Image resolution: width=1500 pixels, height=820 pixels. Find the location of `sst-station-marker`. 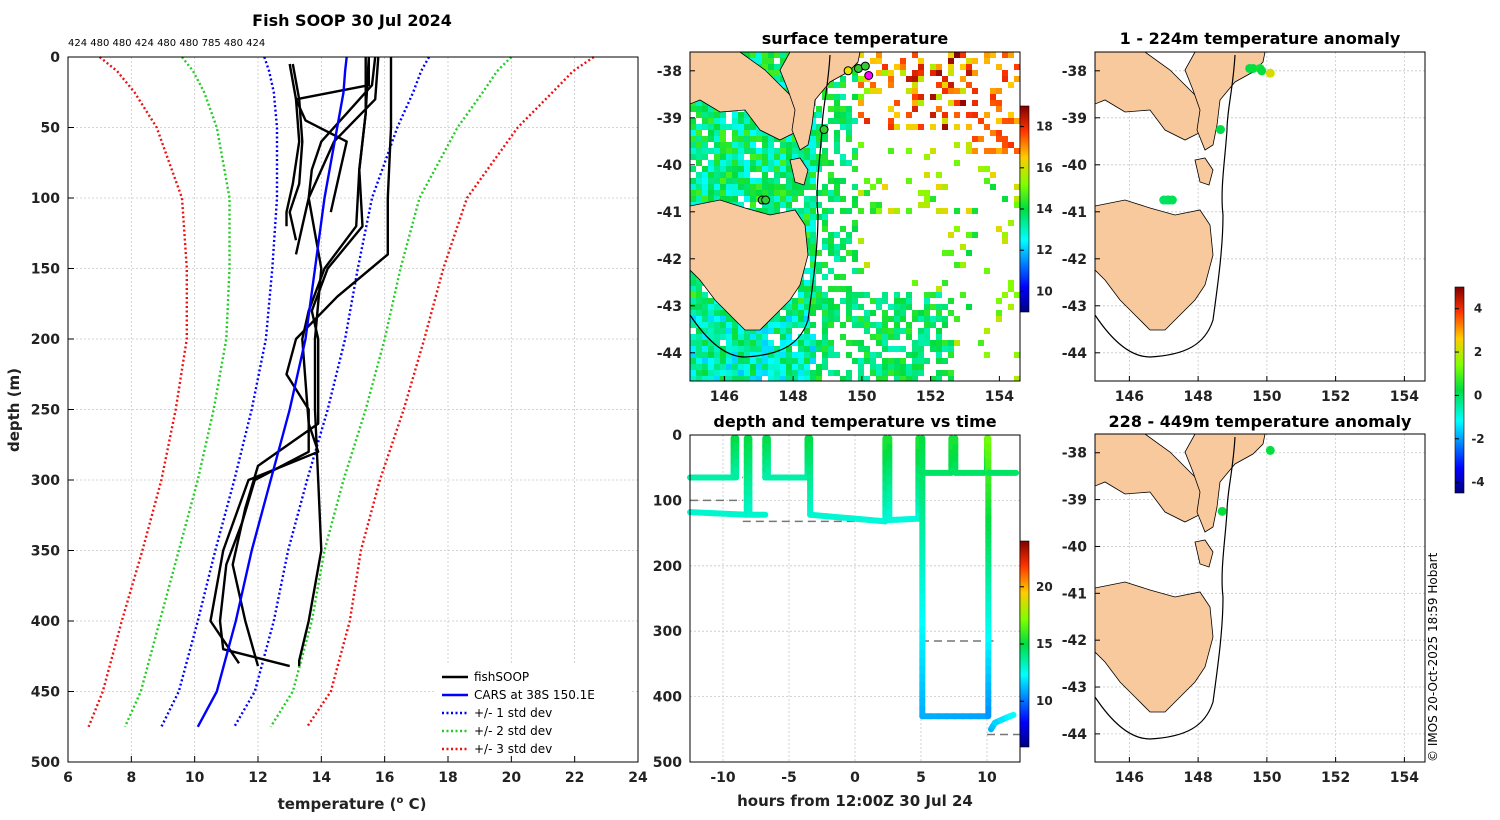

sst-station-marker is located at coordinates (824, 130).